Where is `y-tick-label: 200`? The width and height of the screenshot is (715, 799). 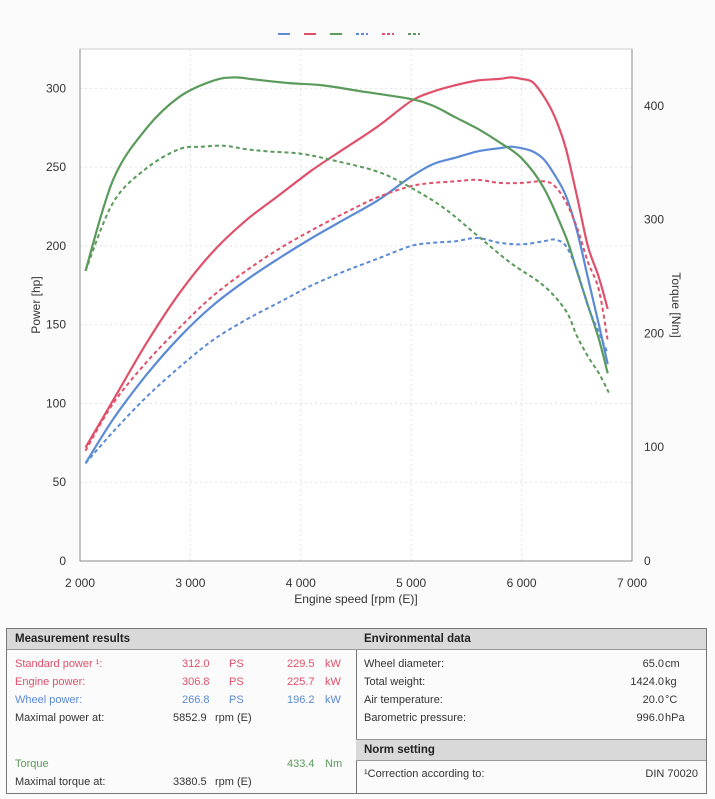
y-tick-label: 200 is located at coordinates (56, 246).